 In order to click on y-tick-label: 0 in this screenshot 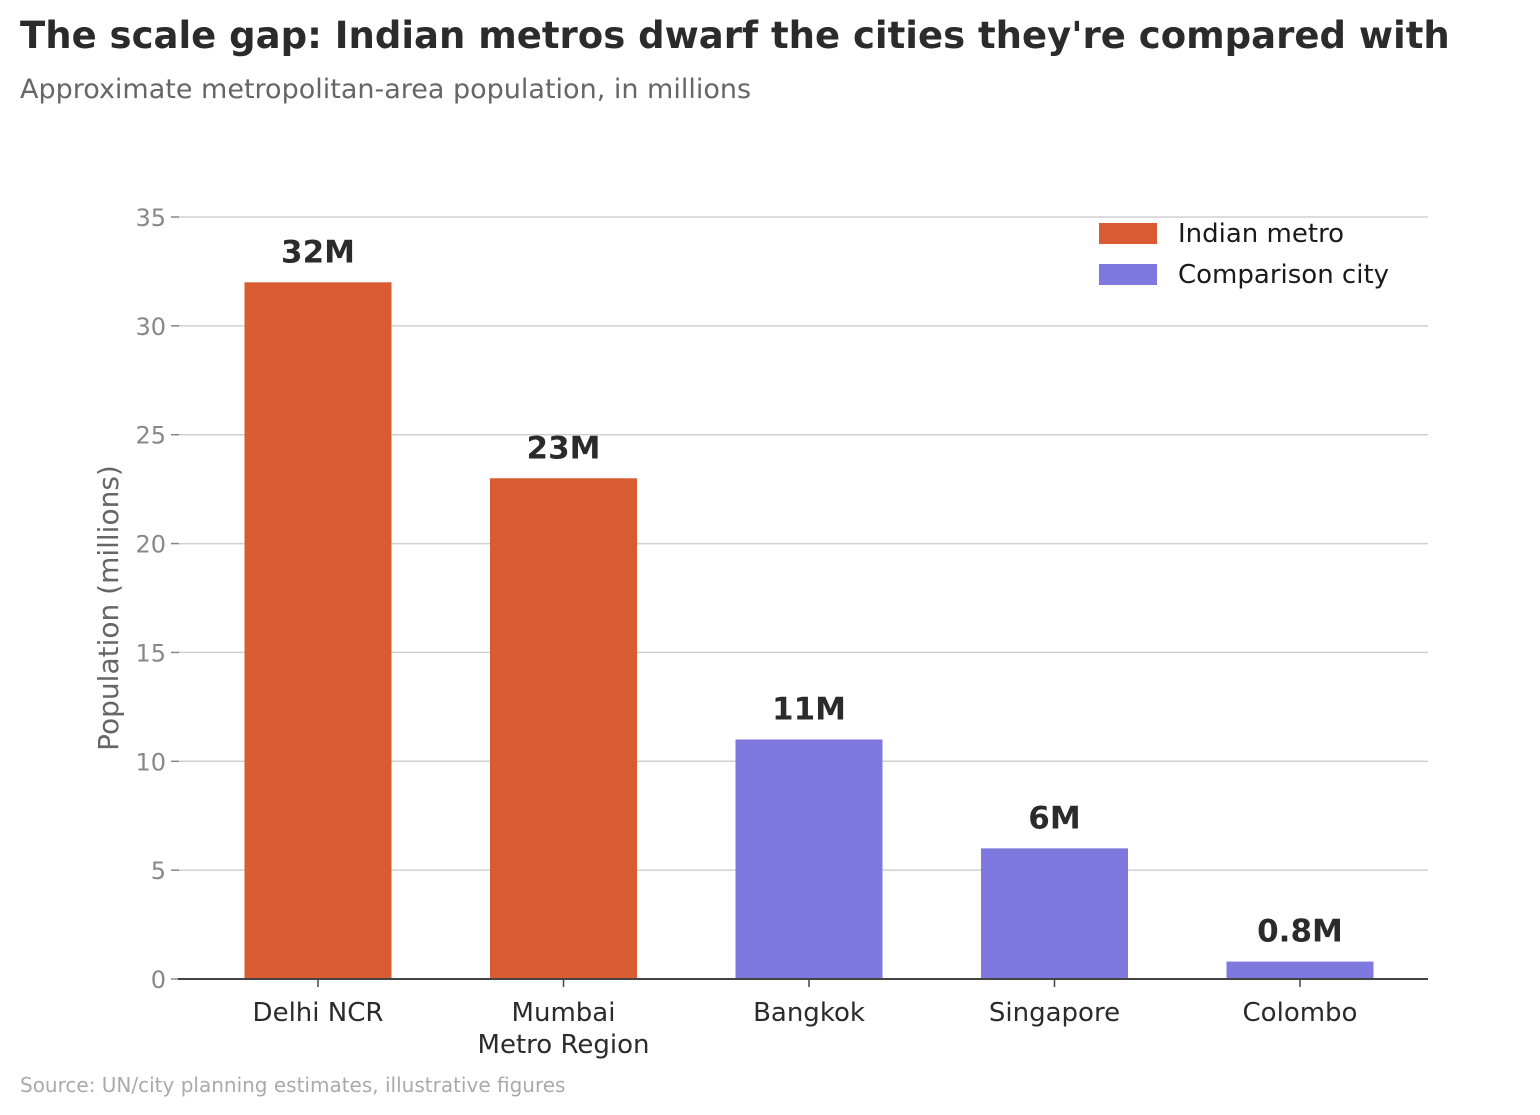, I will do `click(158, 980)`.